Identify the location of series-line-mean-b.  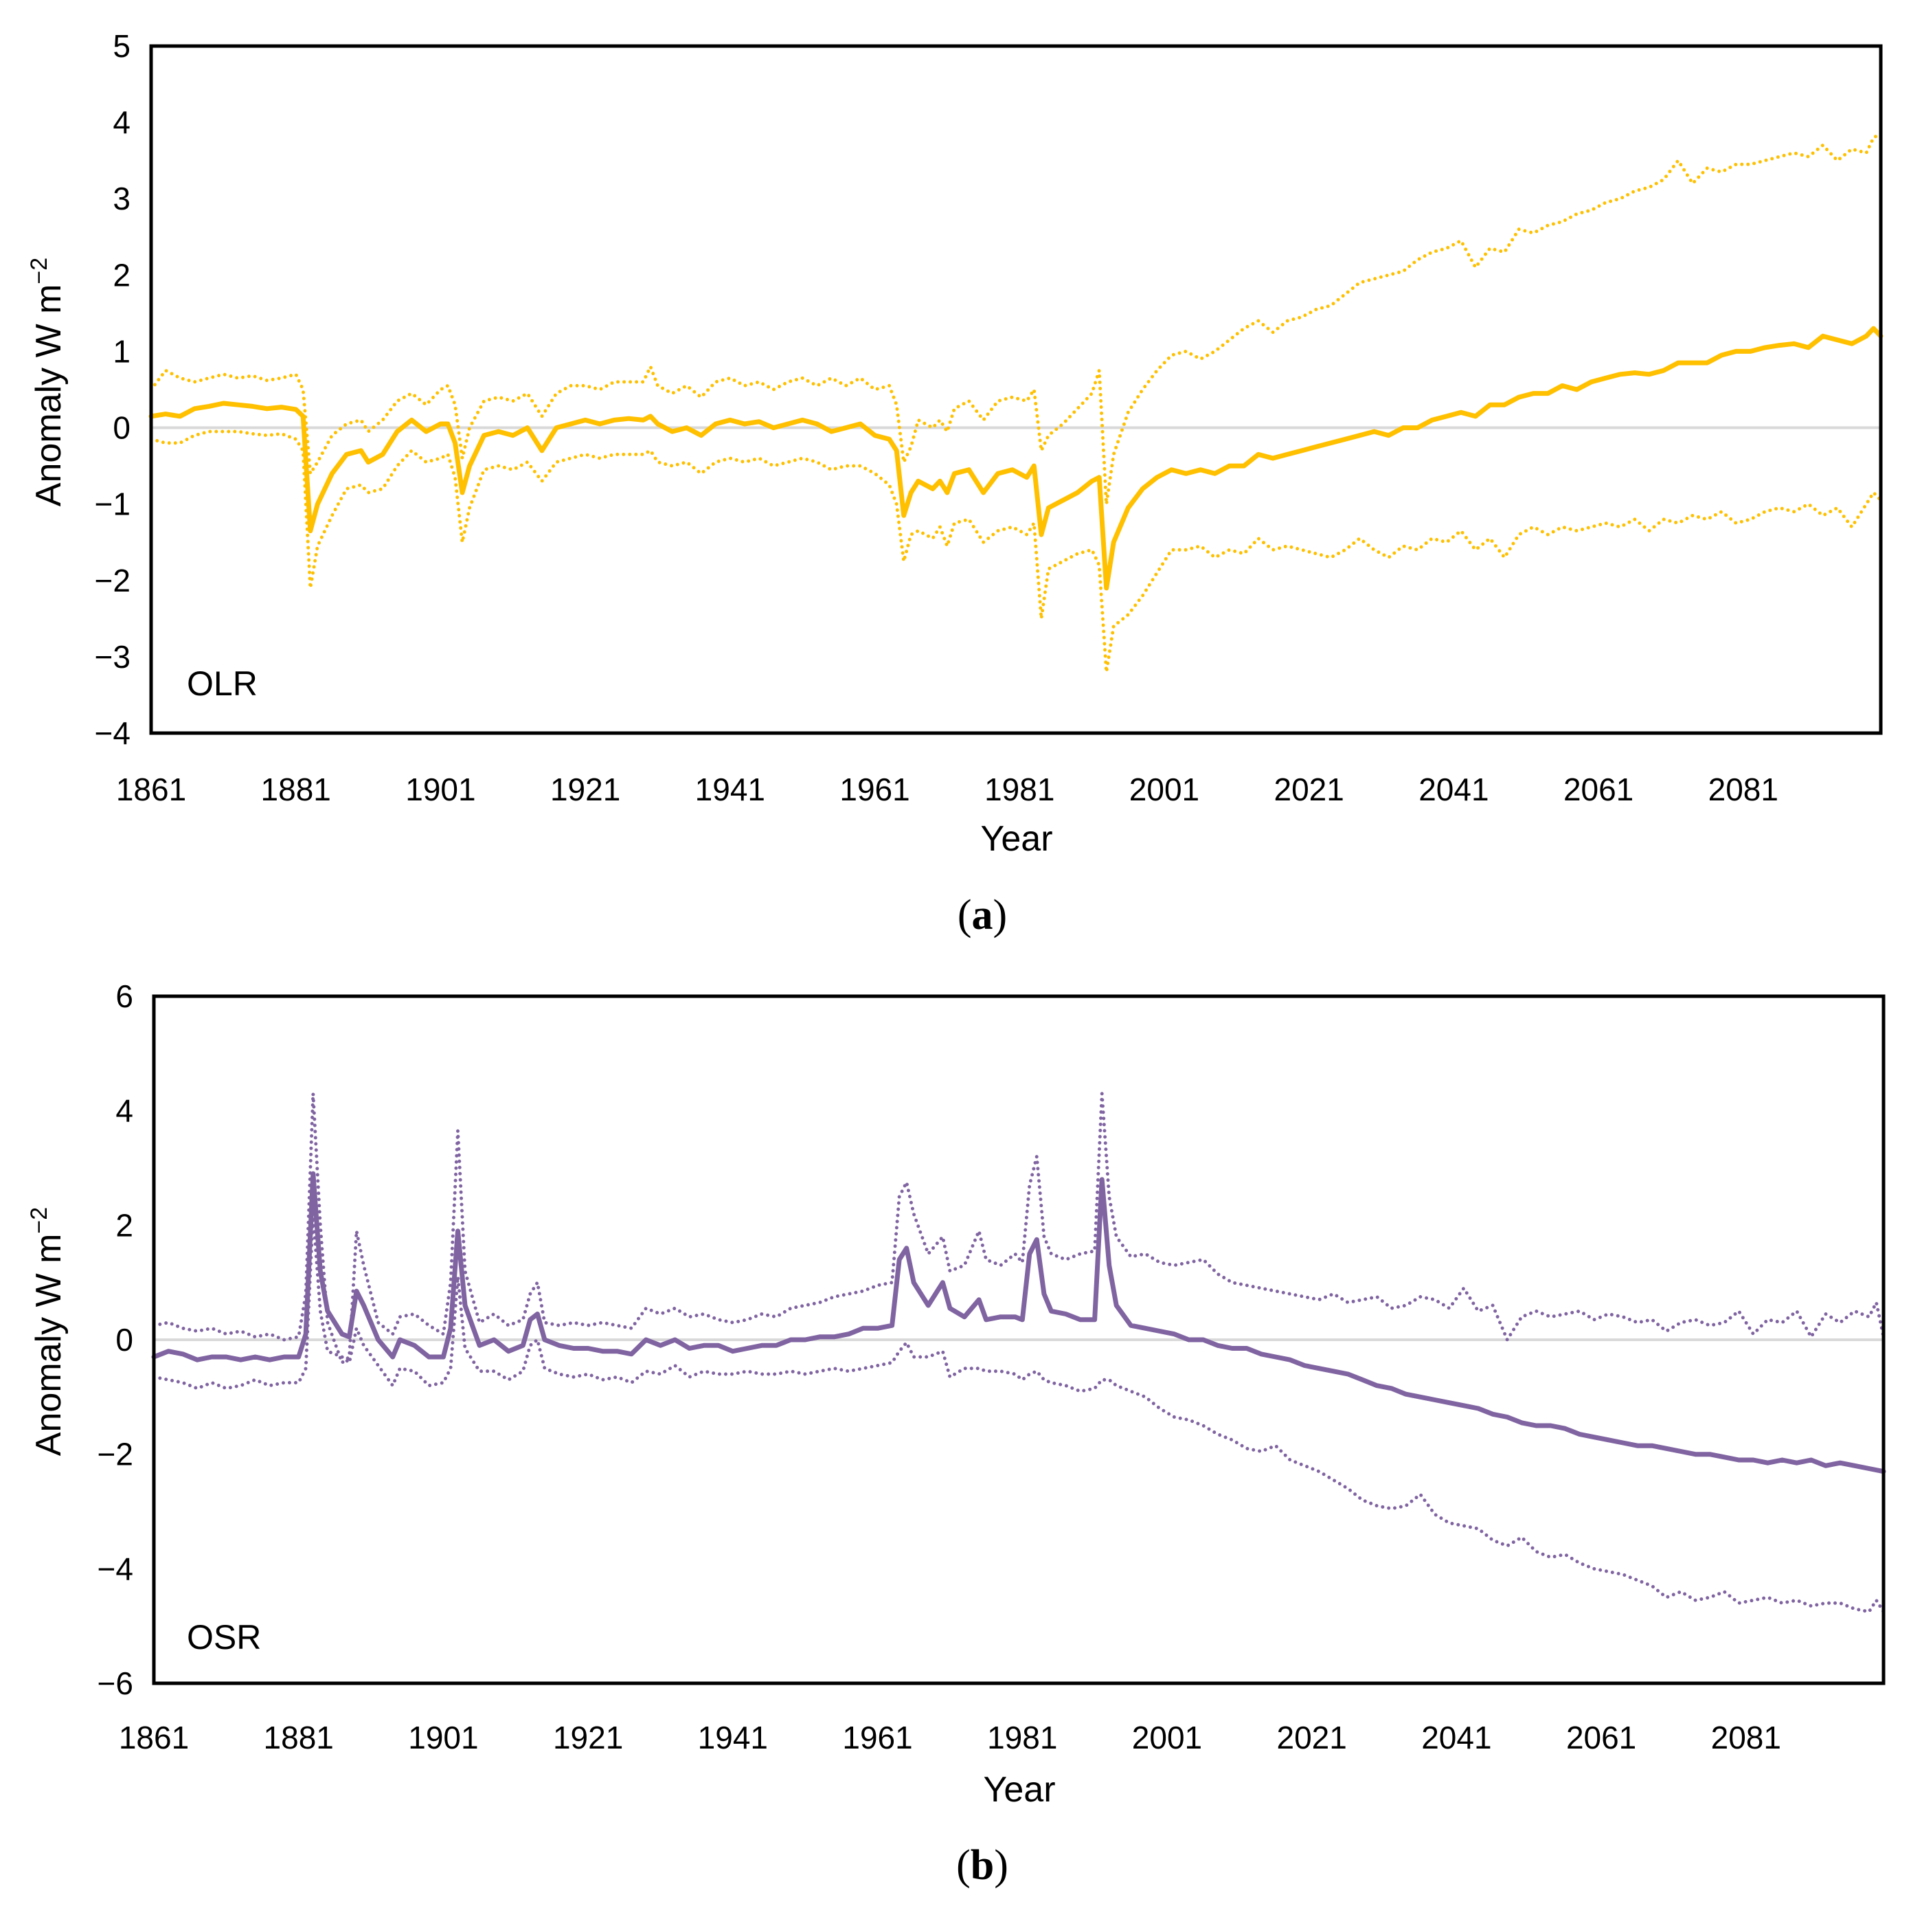
(1019, 1322).